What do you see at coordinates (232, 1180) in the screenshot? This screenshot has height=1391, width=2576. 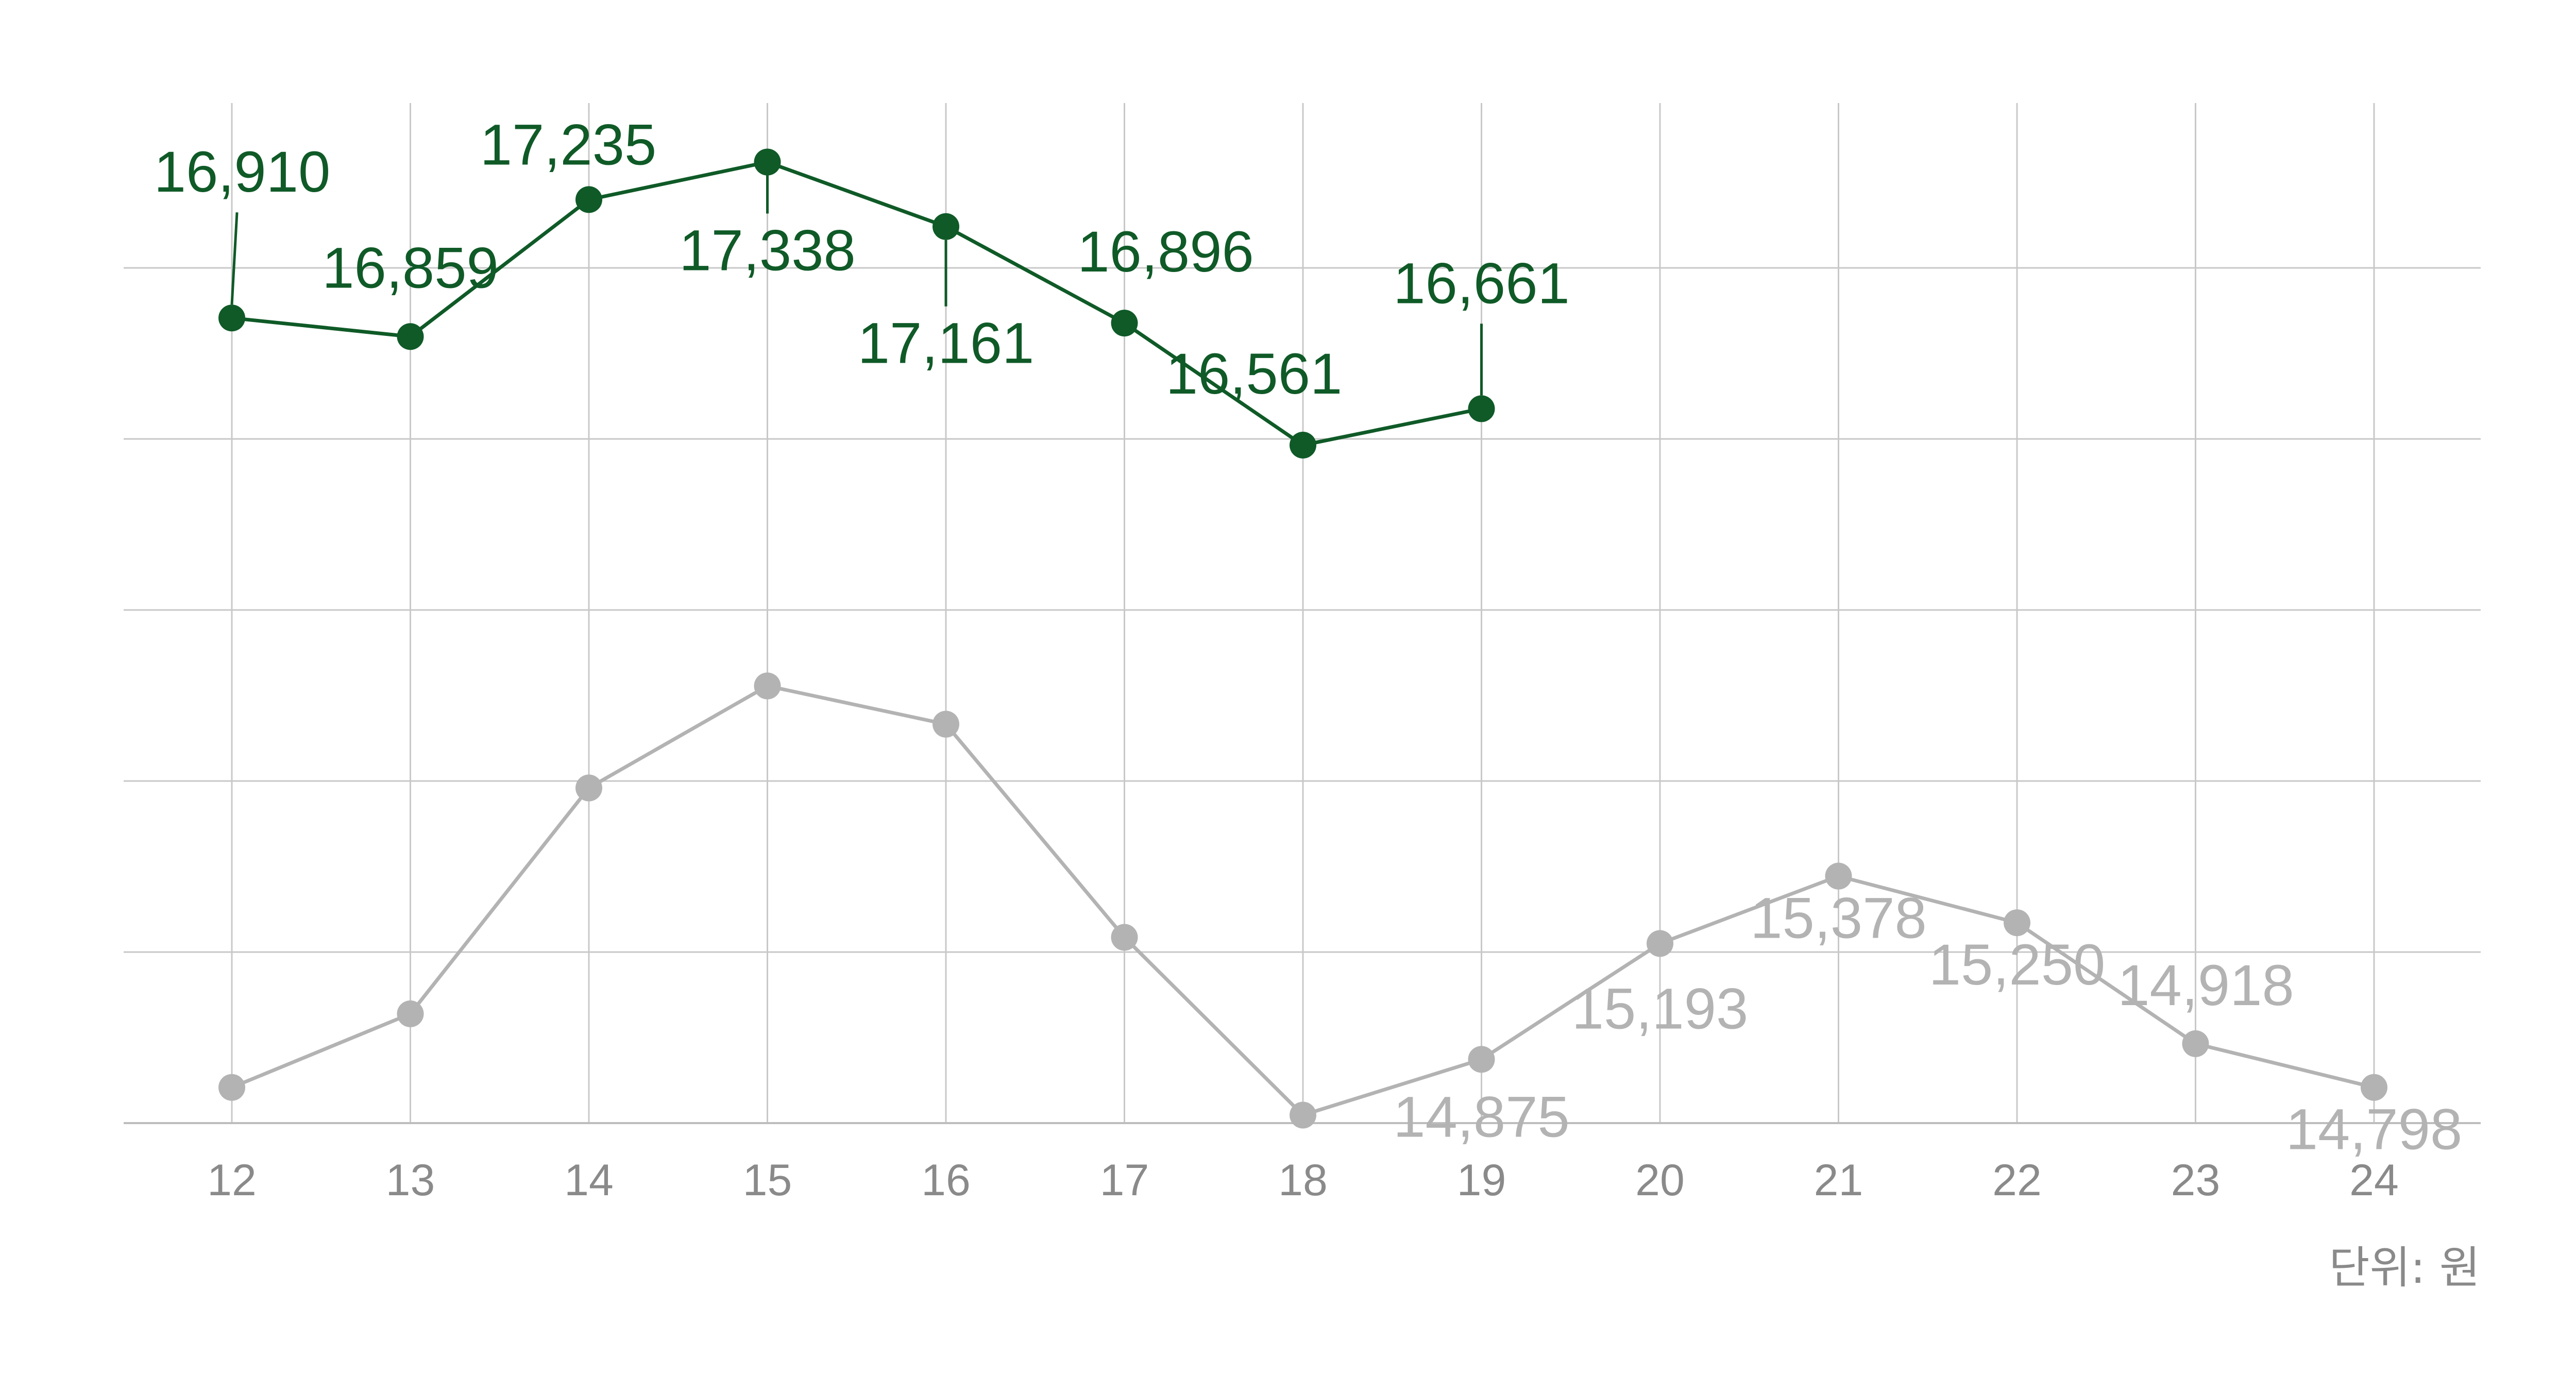 I see `x-tick-label: 12` at bounding box center [232, 1180].